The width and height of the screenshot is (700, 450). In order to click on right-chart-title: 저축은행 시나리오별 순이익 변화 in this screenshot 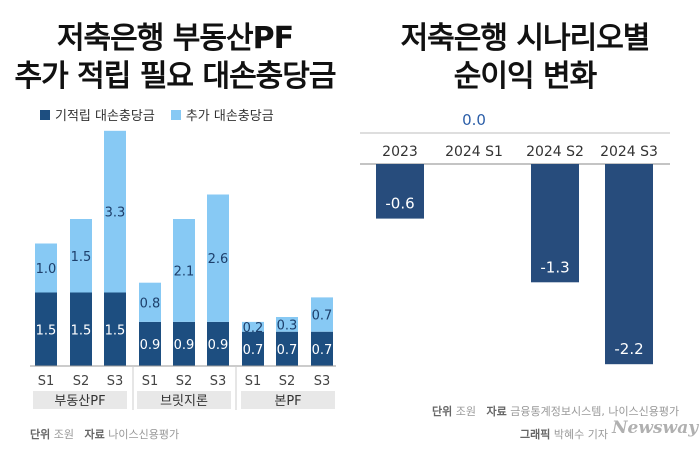, I will do `click(525, 58)`.